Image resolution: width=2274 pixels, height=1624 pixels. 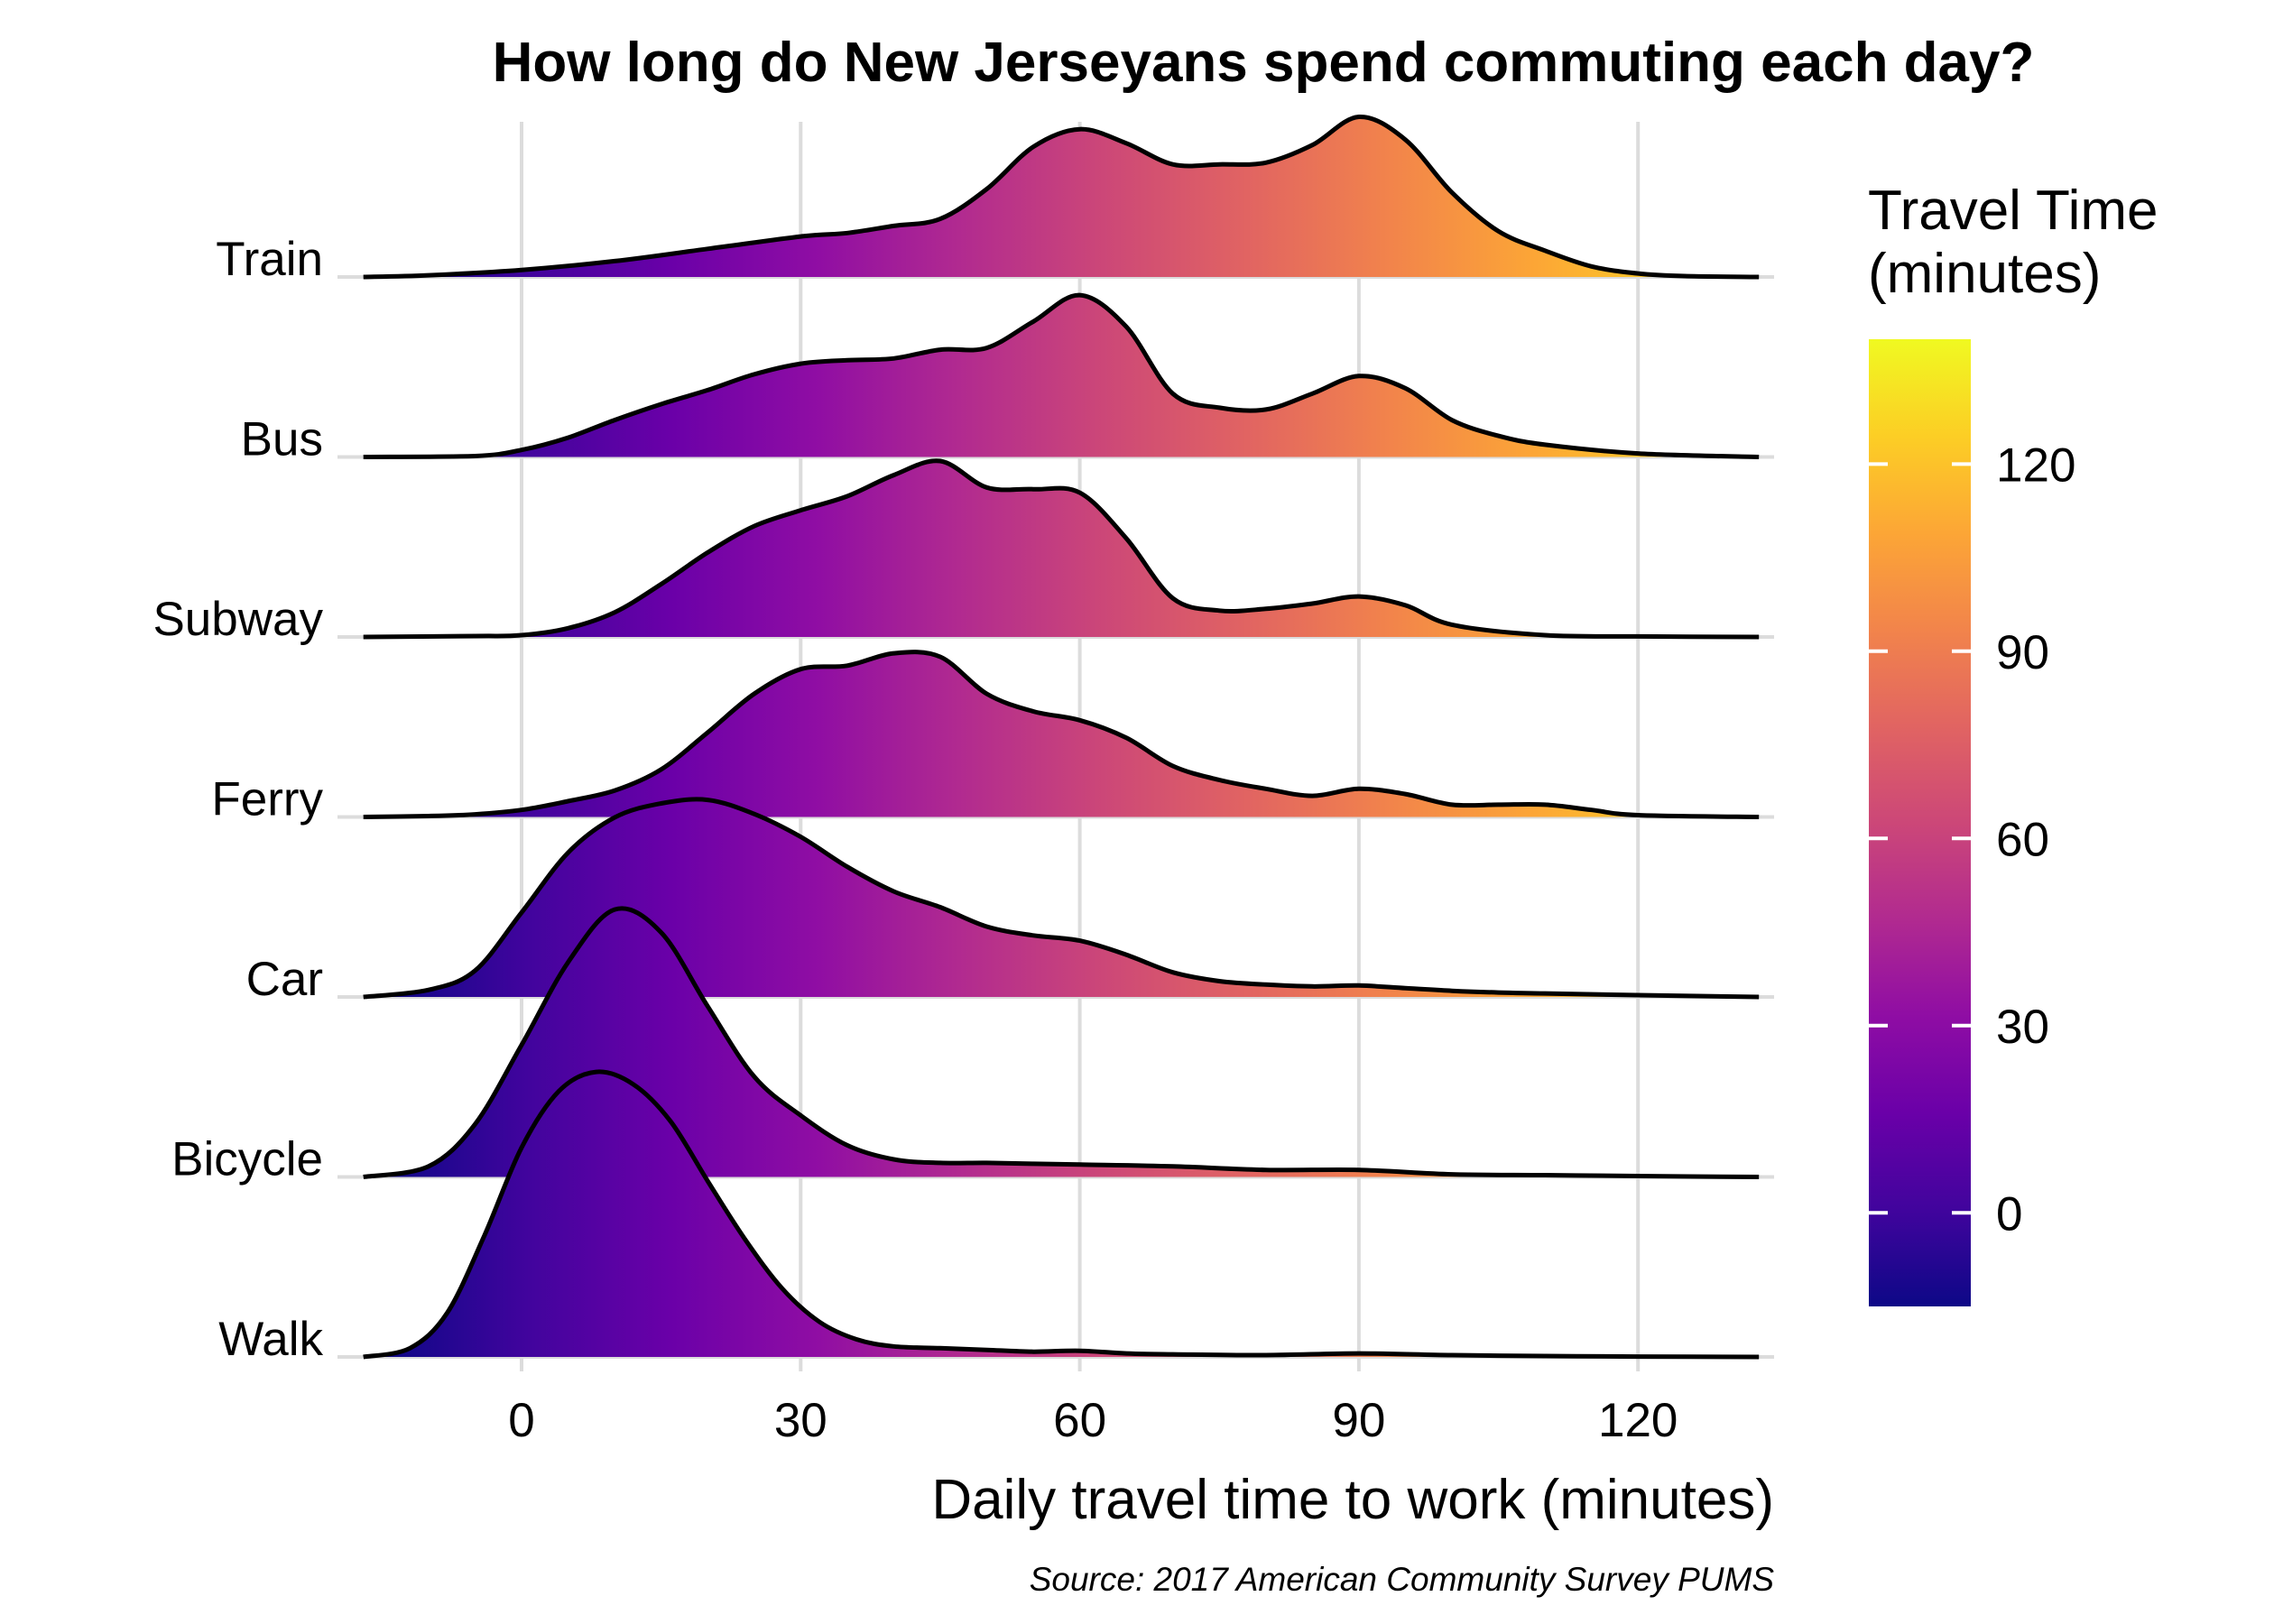 I want to click on ridge-ferry, so click(x=1061, y=735).